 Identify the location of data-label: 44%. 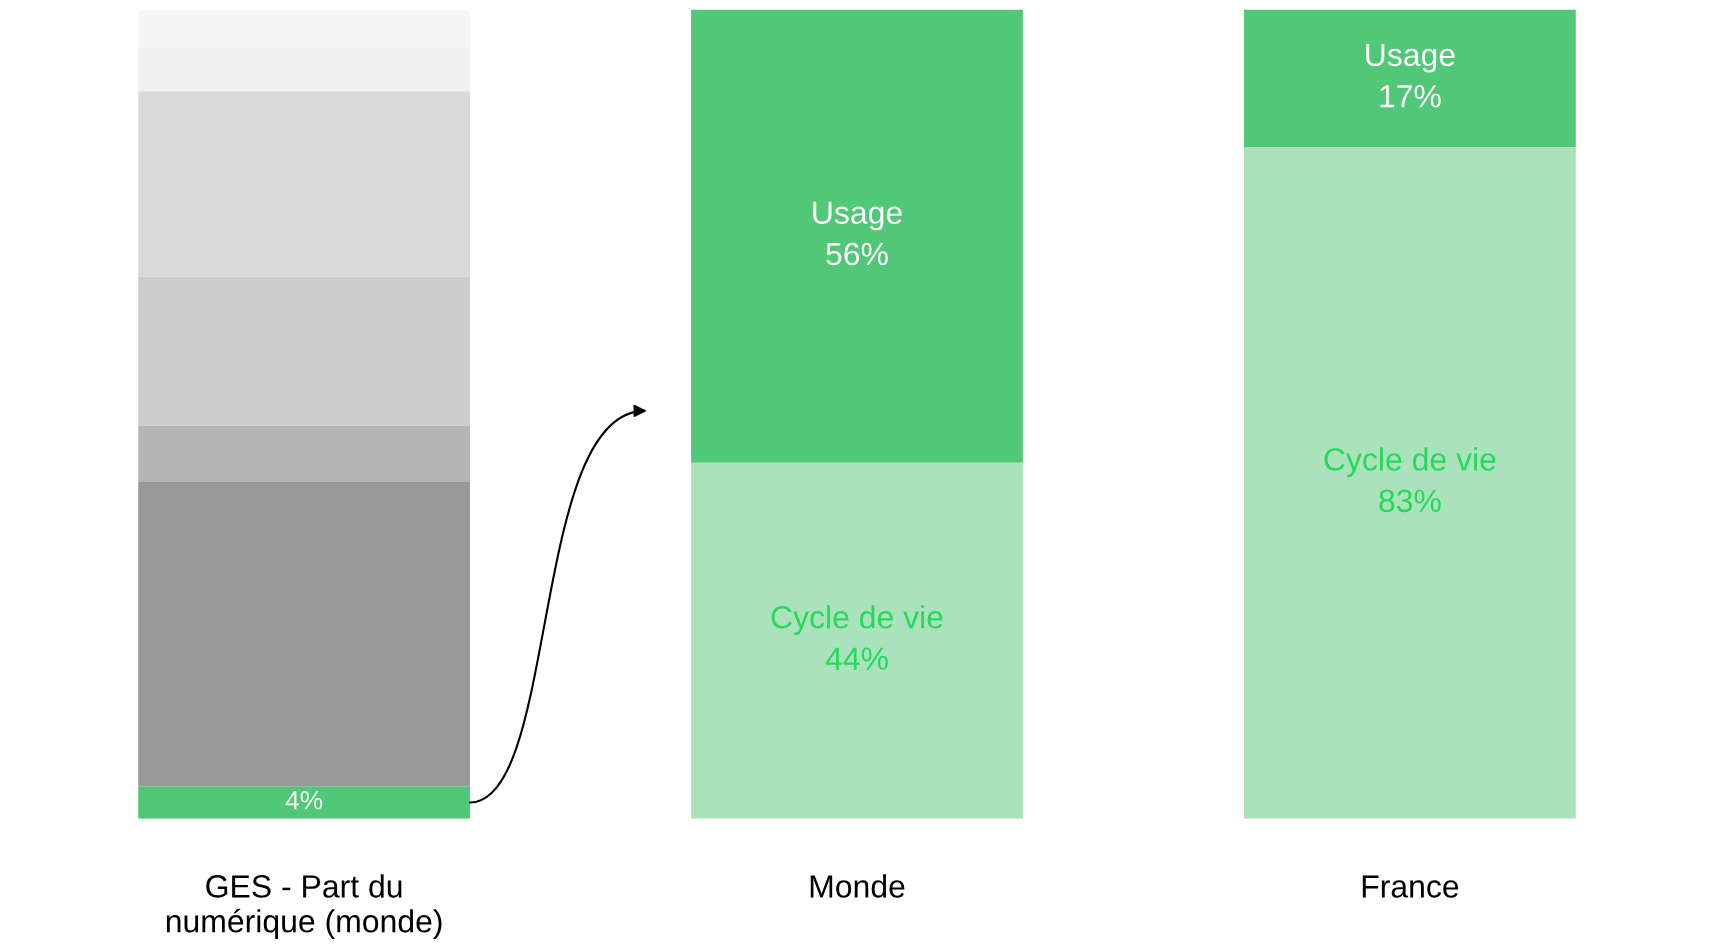
(856, 658).